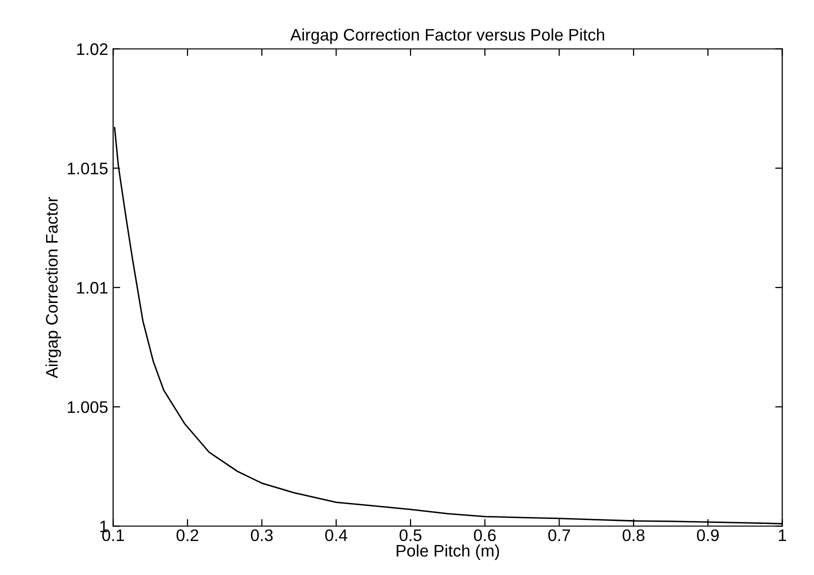 The height and width of the screenshot is (575, 814). I want to click on y-tick-label: 1.005, so click(88, 407).